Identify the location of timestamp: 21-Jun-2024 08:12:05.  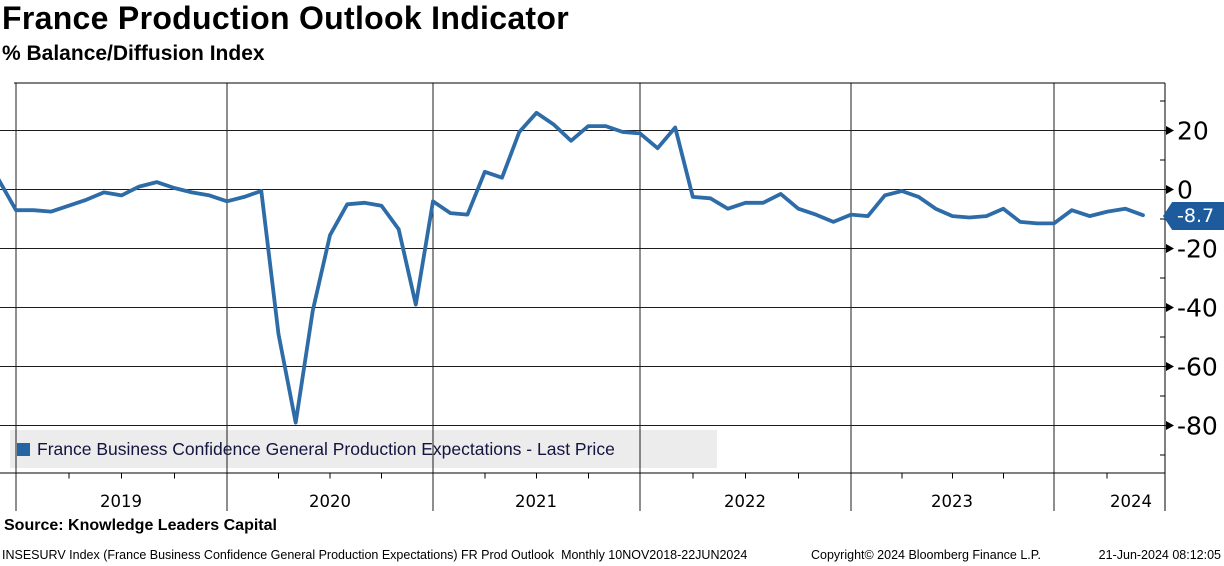
(1159, 555).